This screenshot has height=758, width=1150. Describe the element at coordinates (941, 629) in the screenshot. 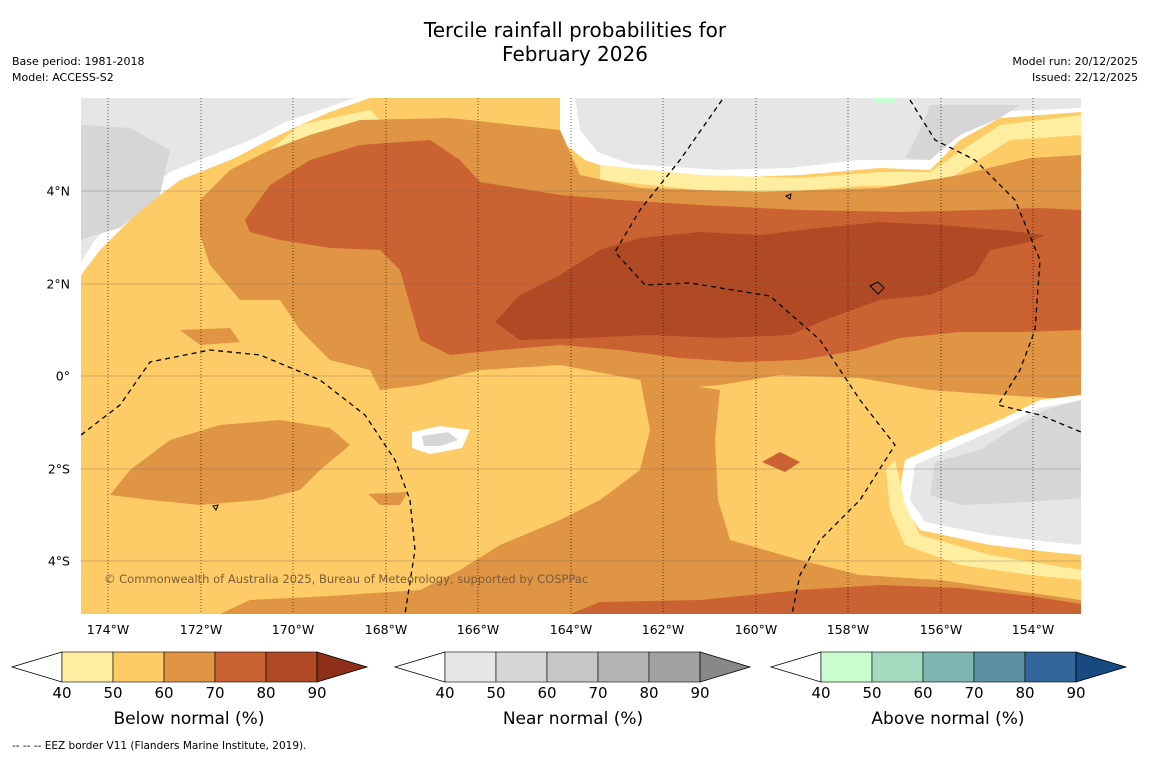

I see `lon-label: 156°W` at that location.